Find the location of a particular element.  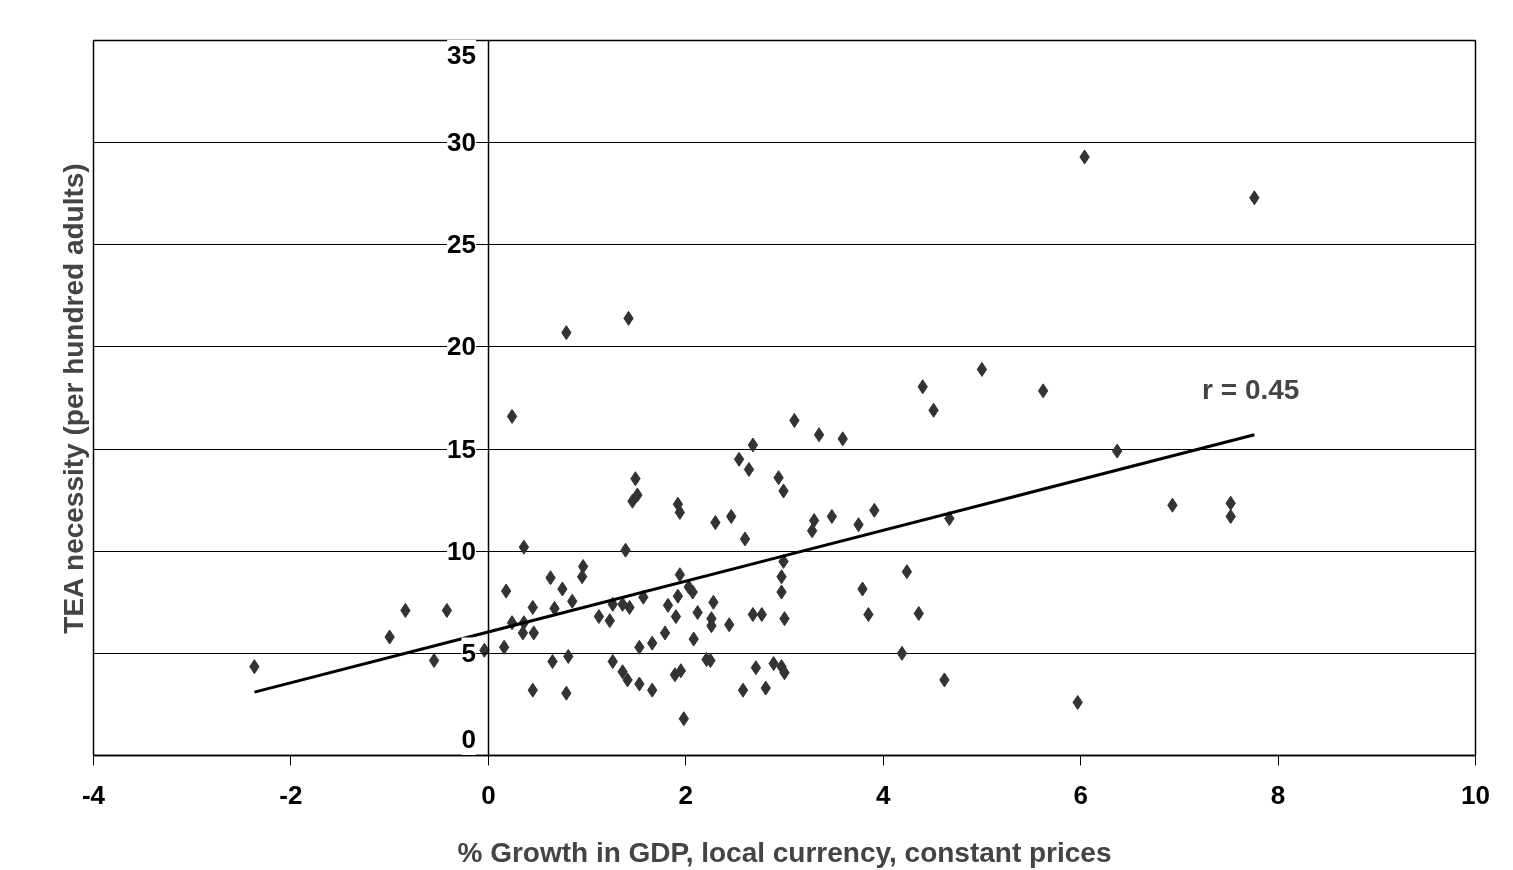

x-tick-label: 10 is located at coordinates (1475, 794).